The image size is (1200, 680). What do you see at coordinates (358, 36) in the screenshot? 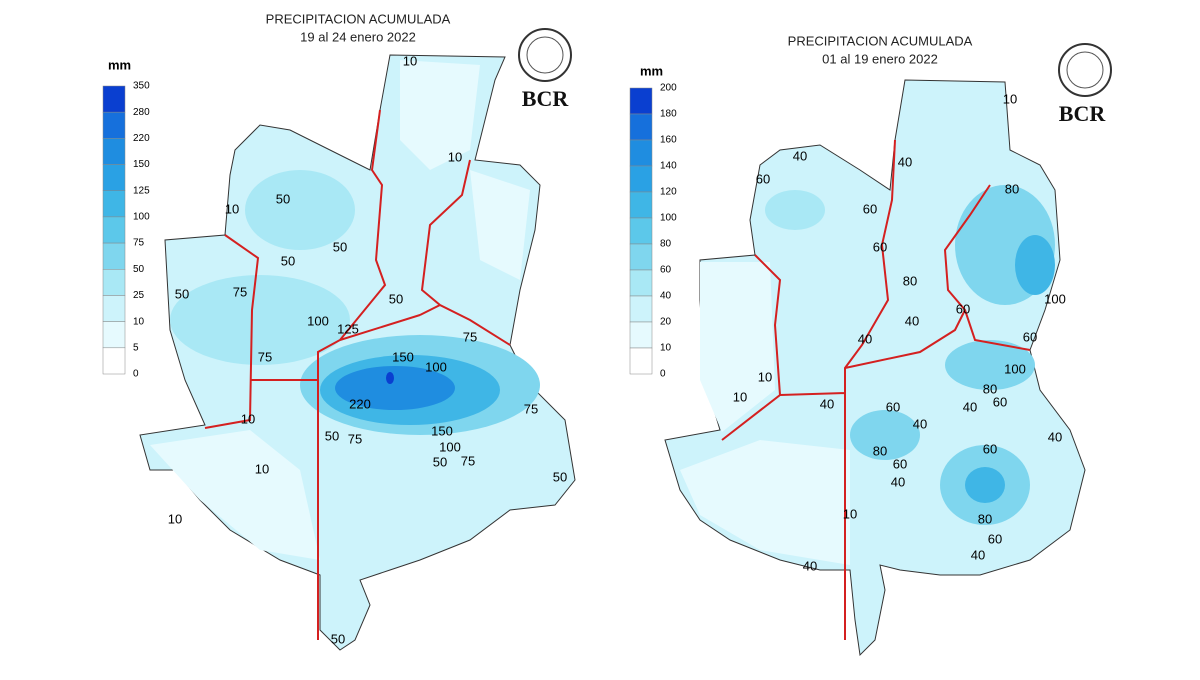
I see `map-subtitle: 19 al 24 enero 2022` at bounding box center [358, 36].